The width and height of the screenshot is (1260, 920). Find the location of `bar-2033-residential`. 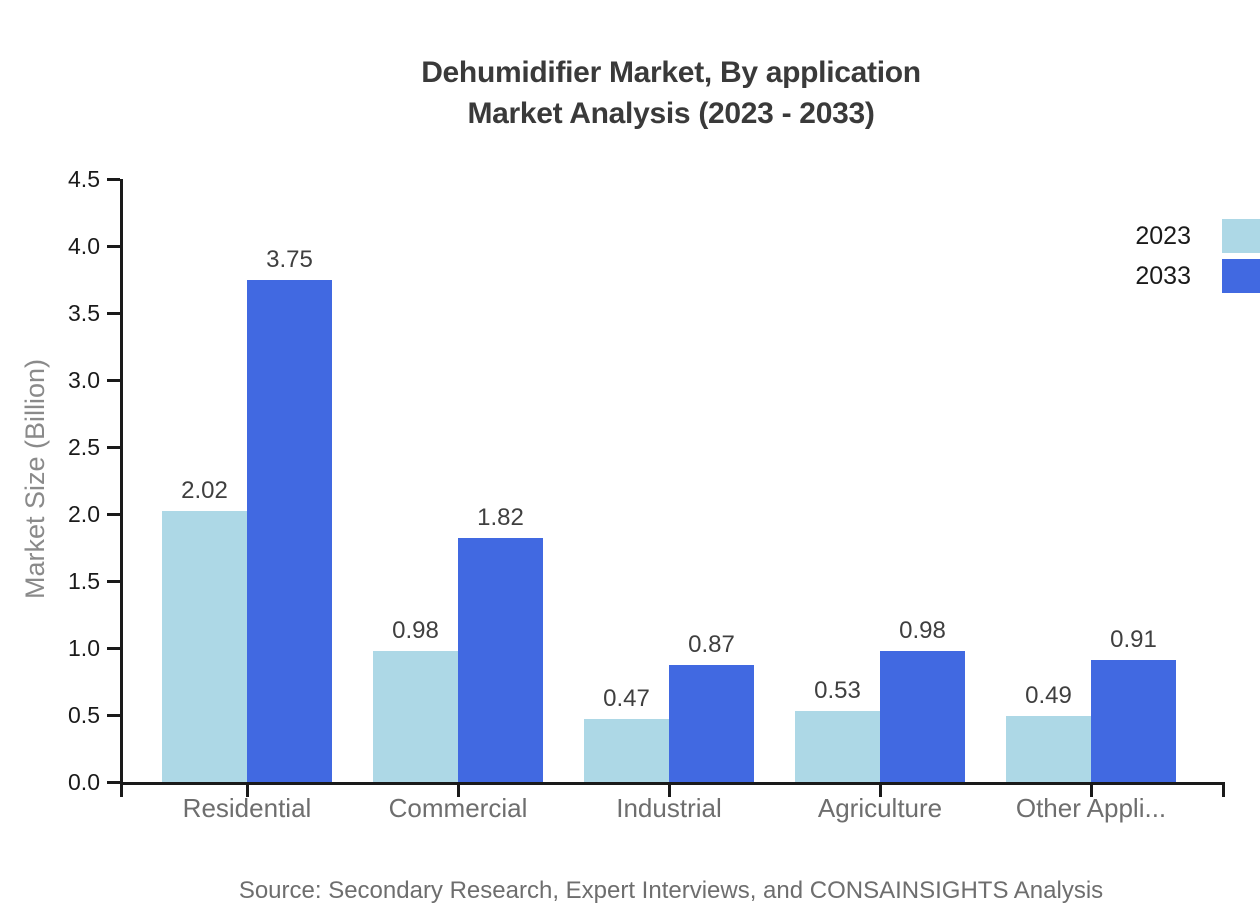

bar-2033-residential is located at coordinates (289, 531).